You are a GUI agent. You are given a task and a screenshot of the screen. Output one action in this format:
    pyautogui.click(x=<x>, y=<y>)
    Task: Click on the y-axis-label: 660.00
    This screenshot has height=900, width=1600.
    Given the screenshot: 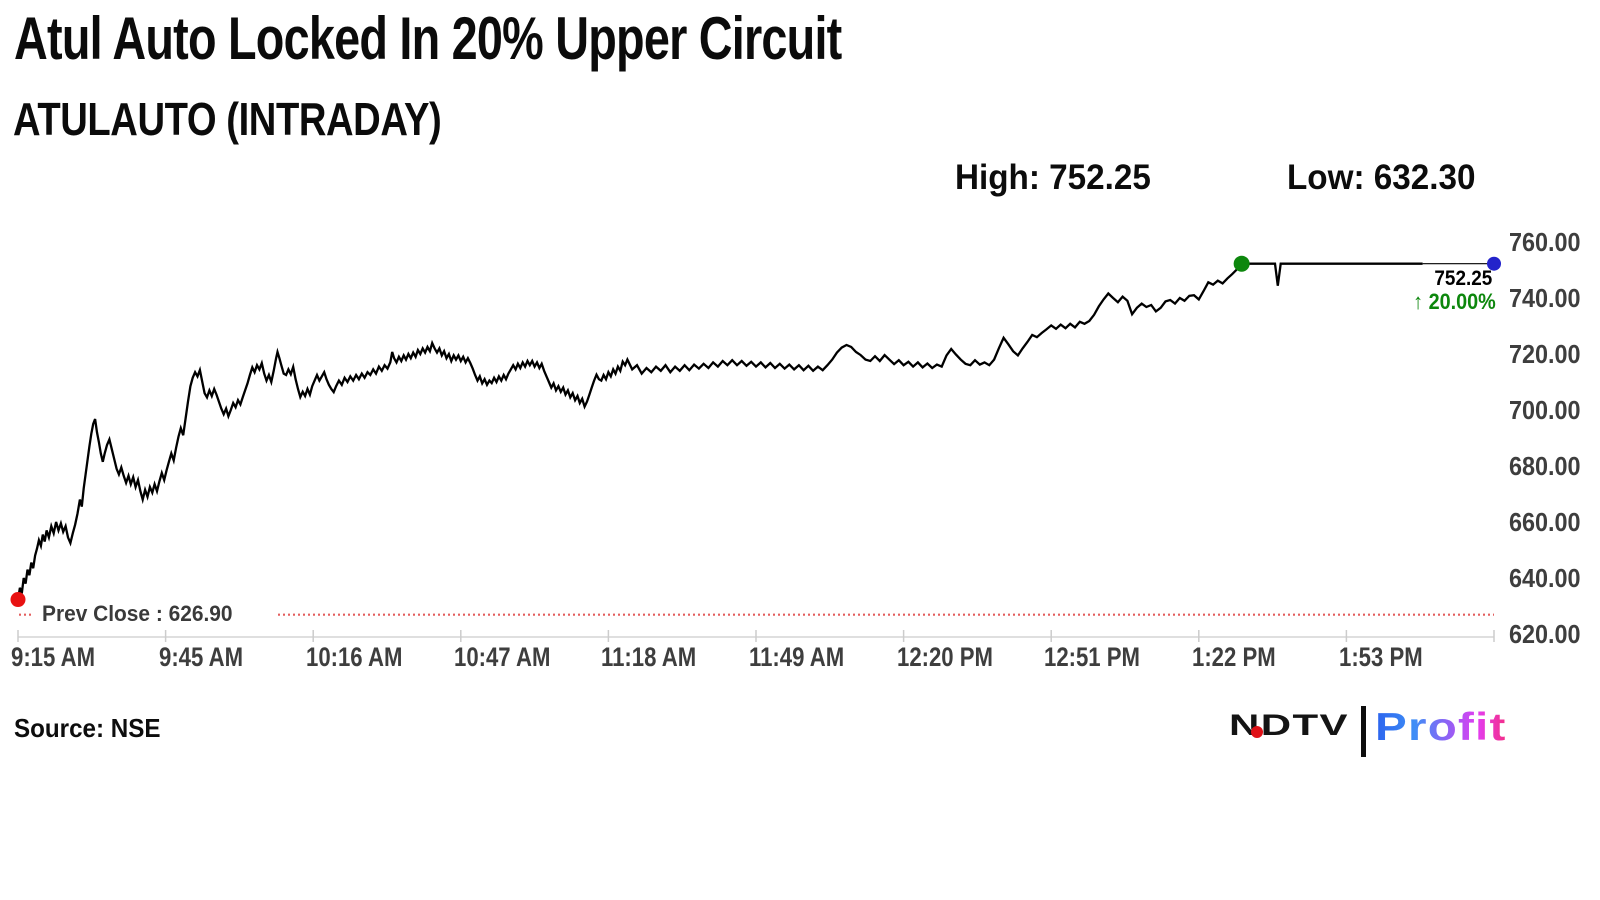 What is the action you would take?
    pyautogui.click(x=1545, y=522)
    